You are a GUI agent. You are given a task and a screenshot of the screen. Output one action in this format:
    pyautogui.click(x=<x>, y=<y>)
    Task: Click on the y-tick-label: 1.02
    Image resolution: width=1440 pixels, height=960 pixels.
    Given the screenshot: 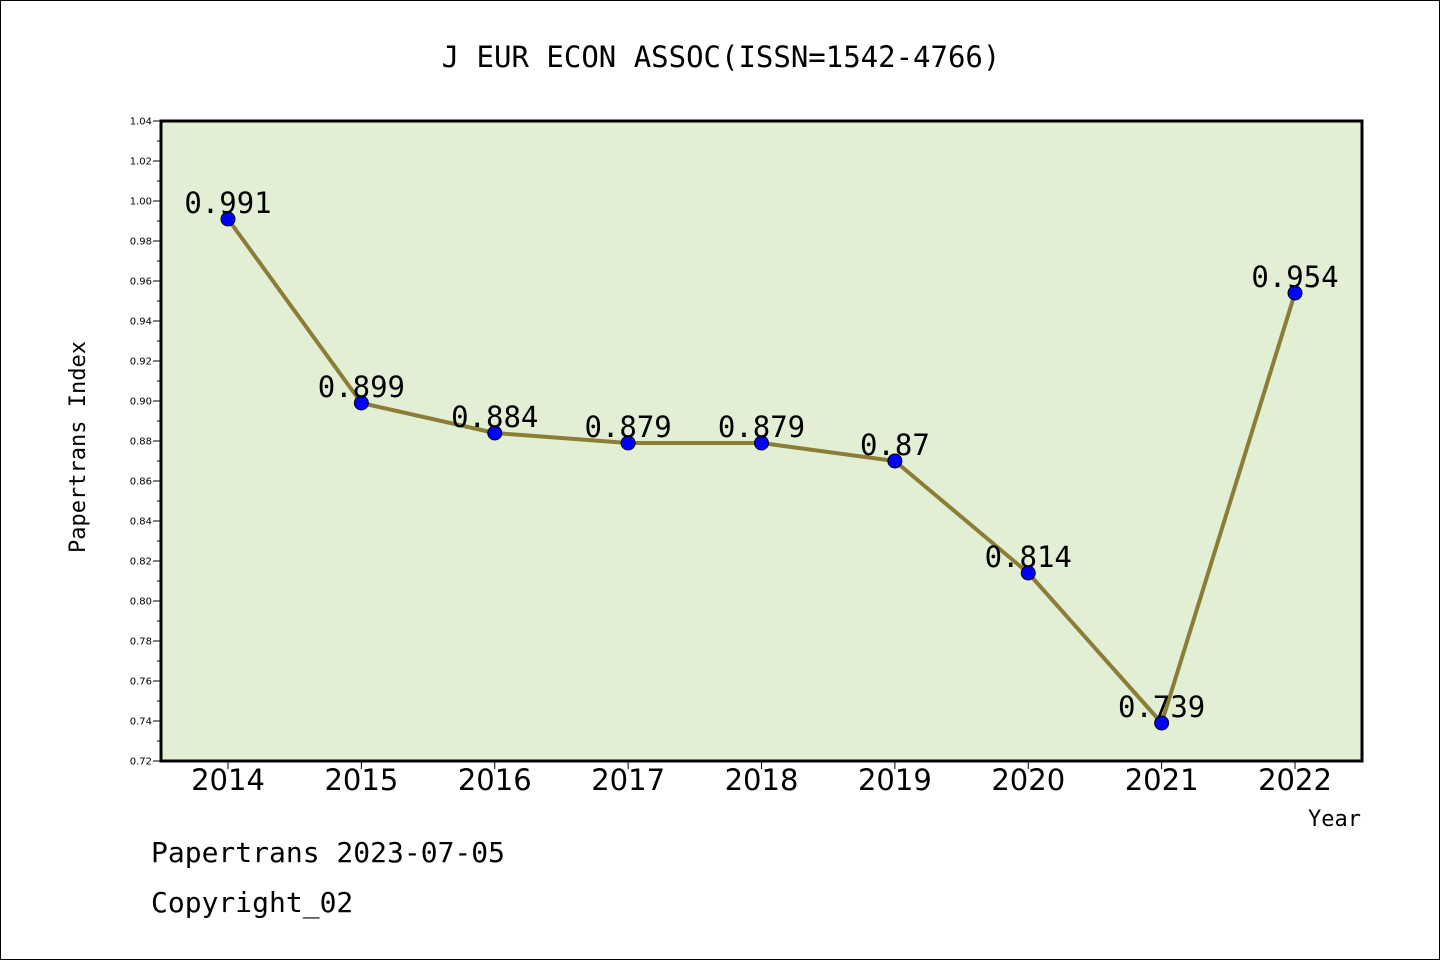 What is the action you would take?
    pyautogui.click(x=141, y=162)
    